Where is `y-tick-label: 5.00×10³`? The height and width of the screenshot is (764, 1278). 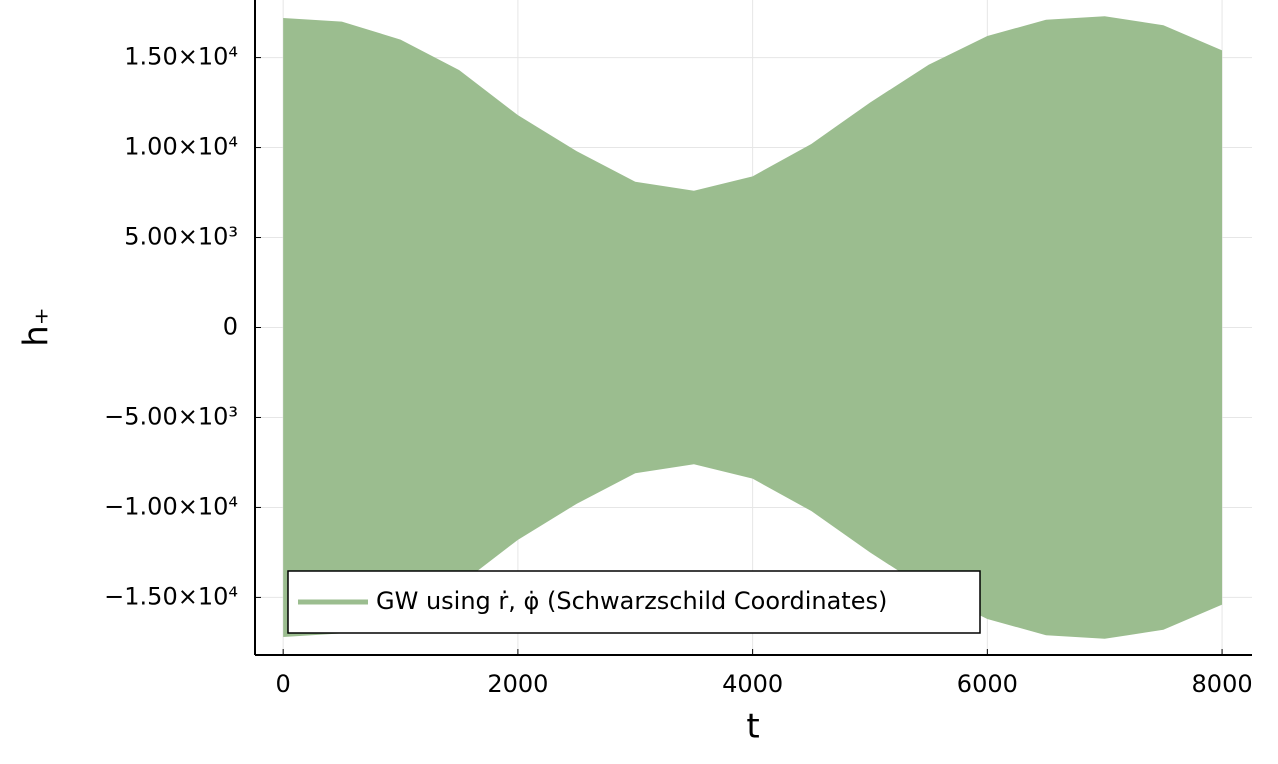 y-tick-label: 5.00×10³ is located at coordinates (181, 237).